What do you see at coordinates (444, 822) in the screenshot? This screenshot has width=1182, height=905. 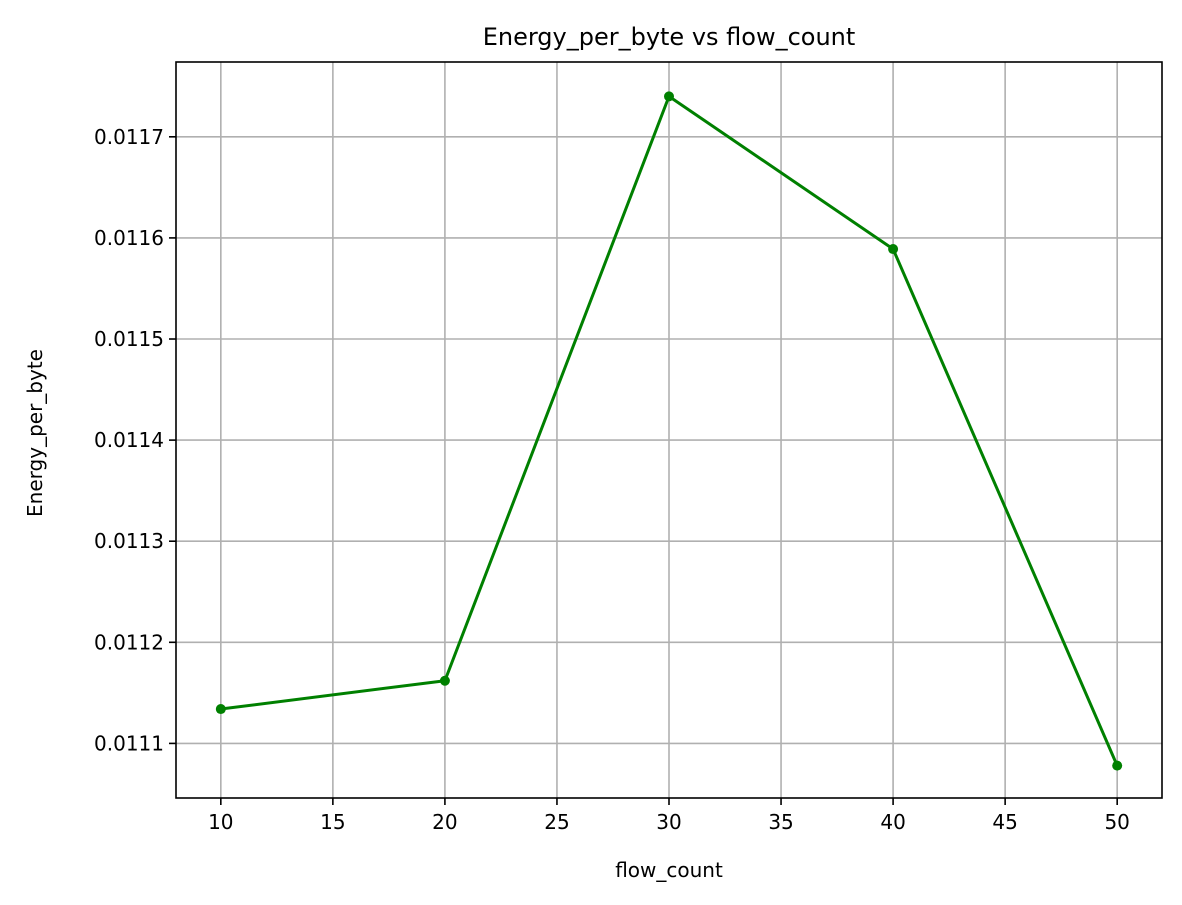 I see `x-tick-label: 20` at bounding box center [444, 822].